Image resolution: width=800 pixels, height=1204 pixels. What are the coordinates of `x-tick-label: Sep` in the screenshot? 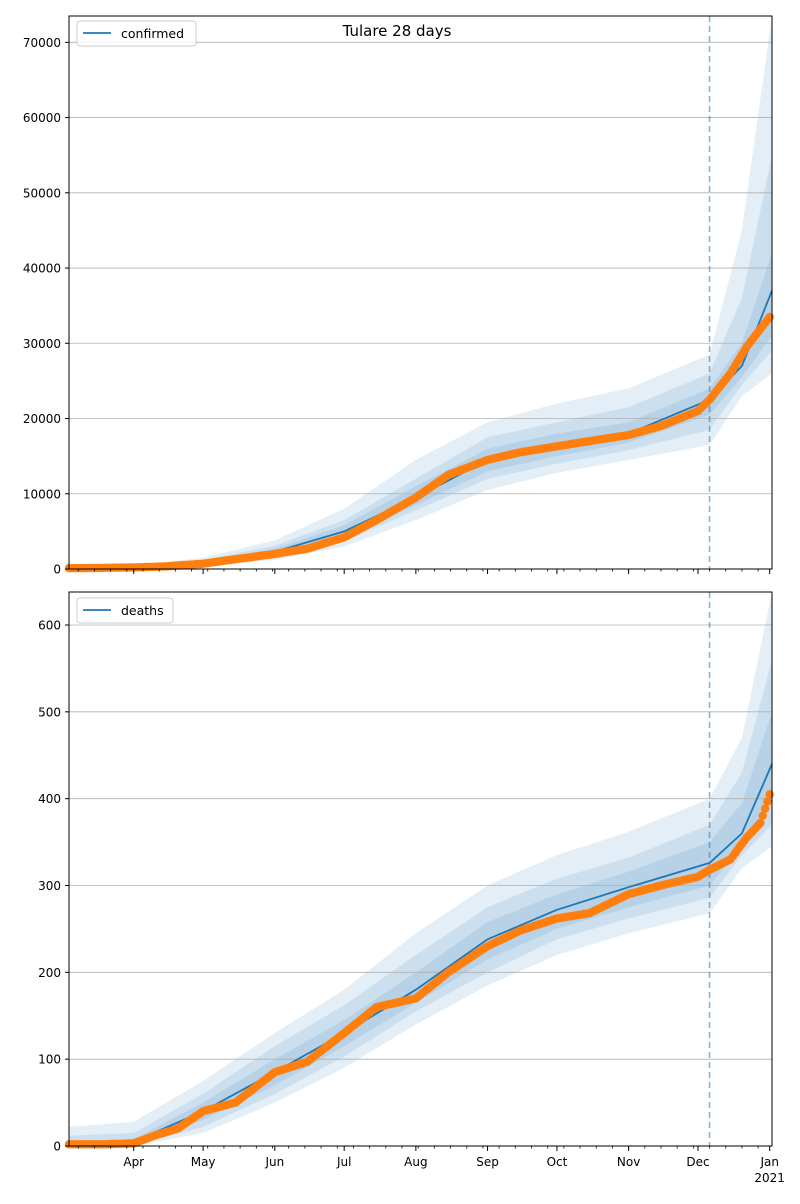 It's located at (487, 1162).